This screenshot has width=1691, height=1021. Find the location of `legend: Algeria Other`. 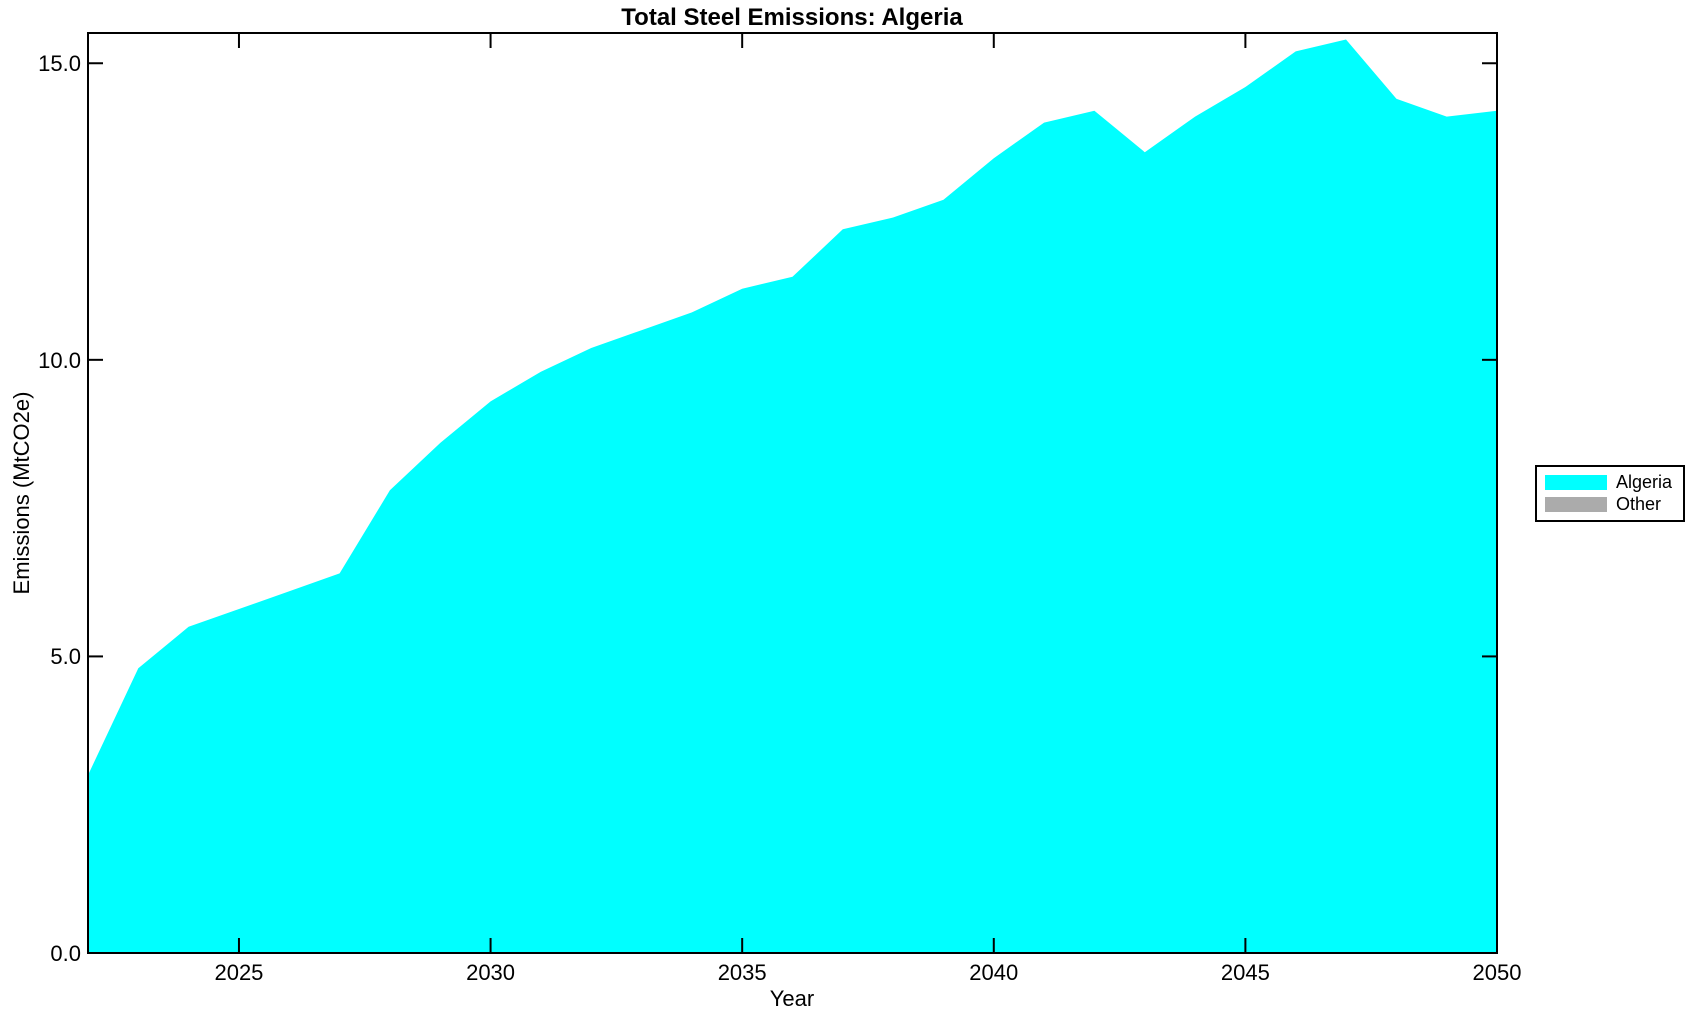

legend: Algeria Other is located at coordinates (1610, 493).